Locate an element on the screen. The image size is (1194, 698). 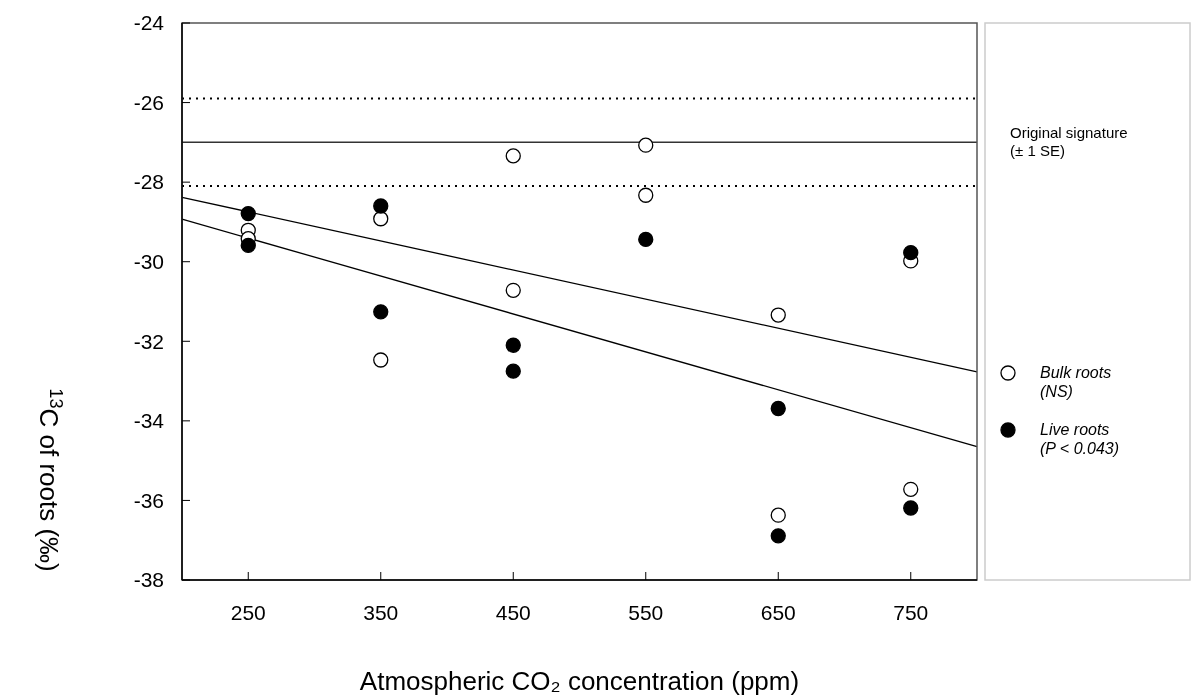
y-tick-label: -26 is located at coordinates (148, 102).